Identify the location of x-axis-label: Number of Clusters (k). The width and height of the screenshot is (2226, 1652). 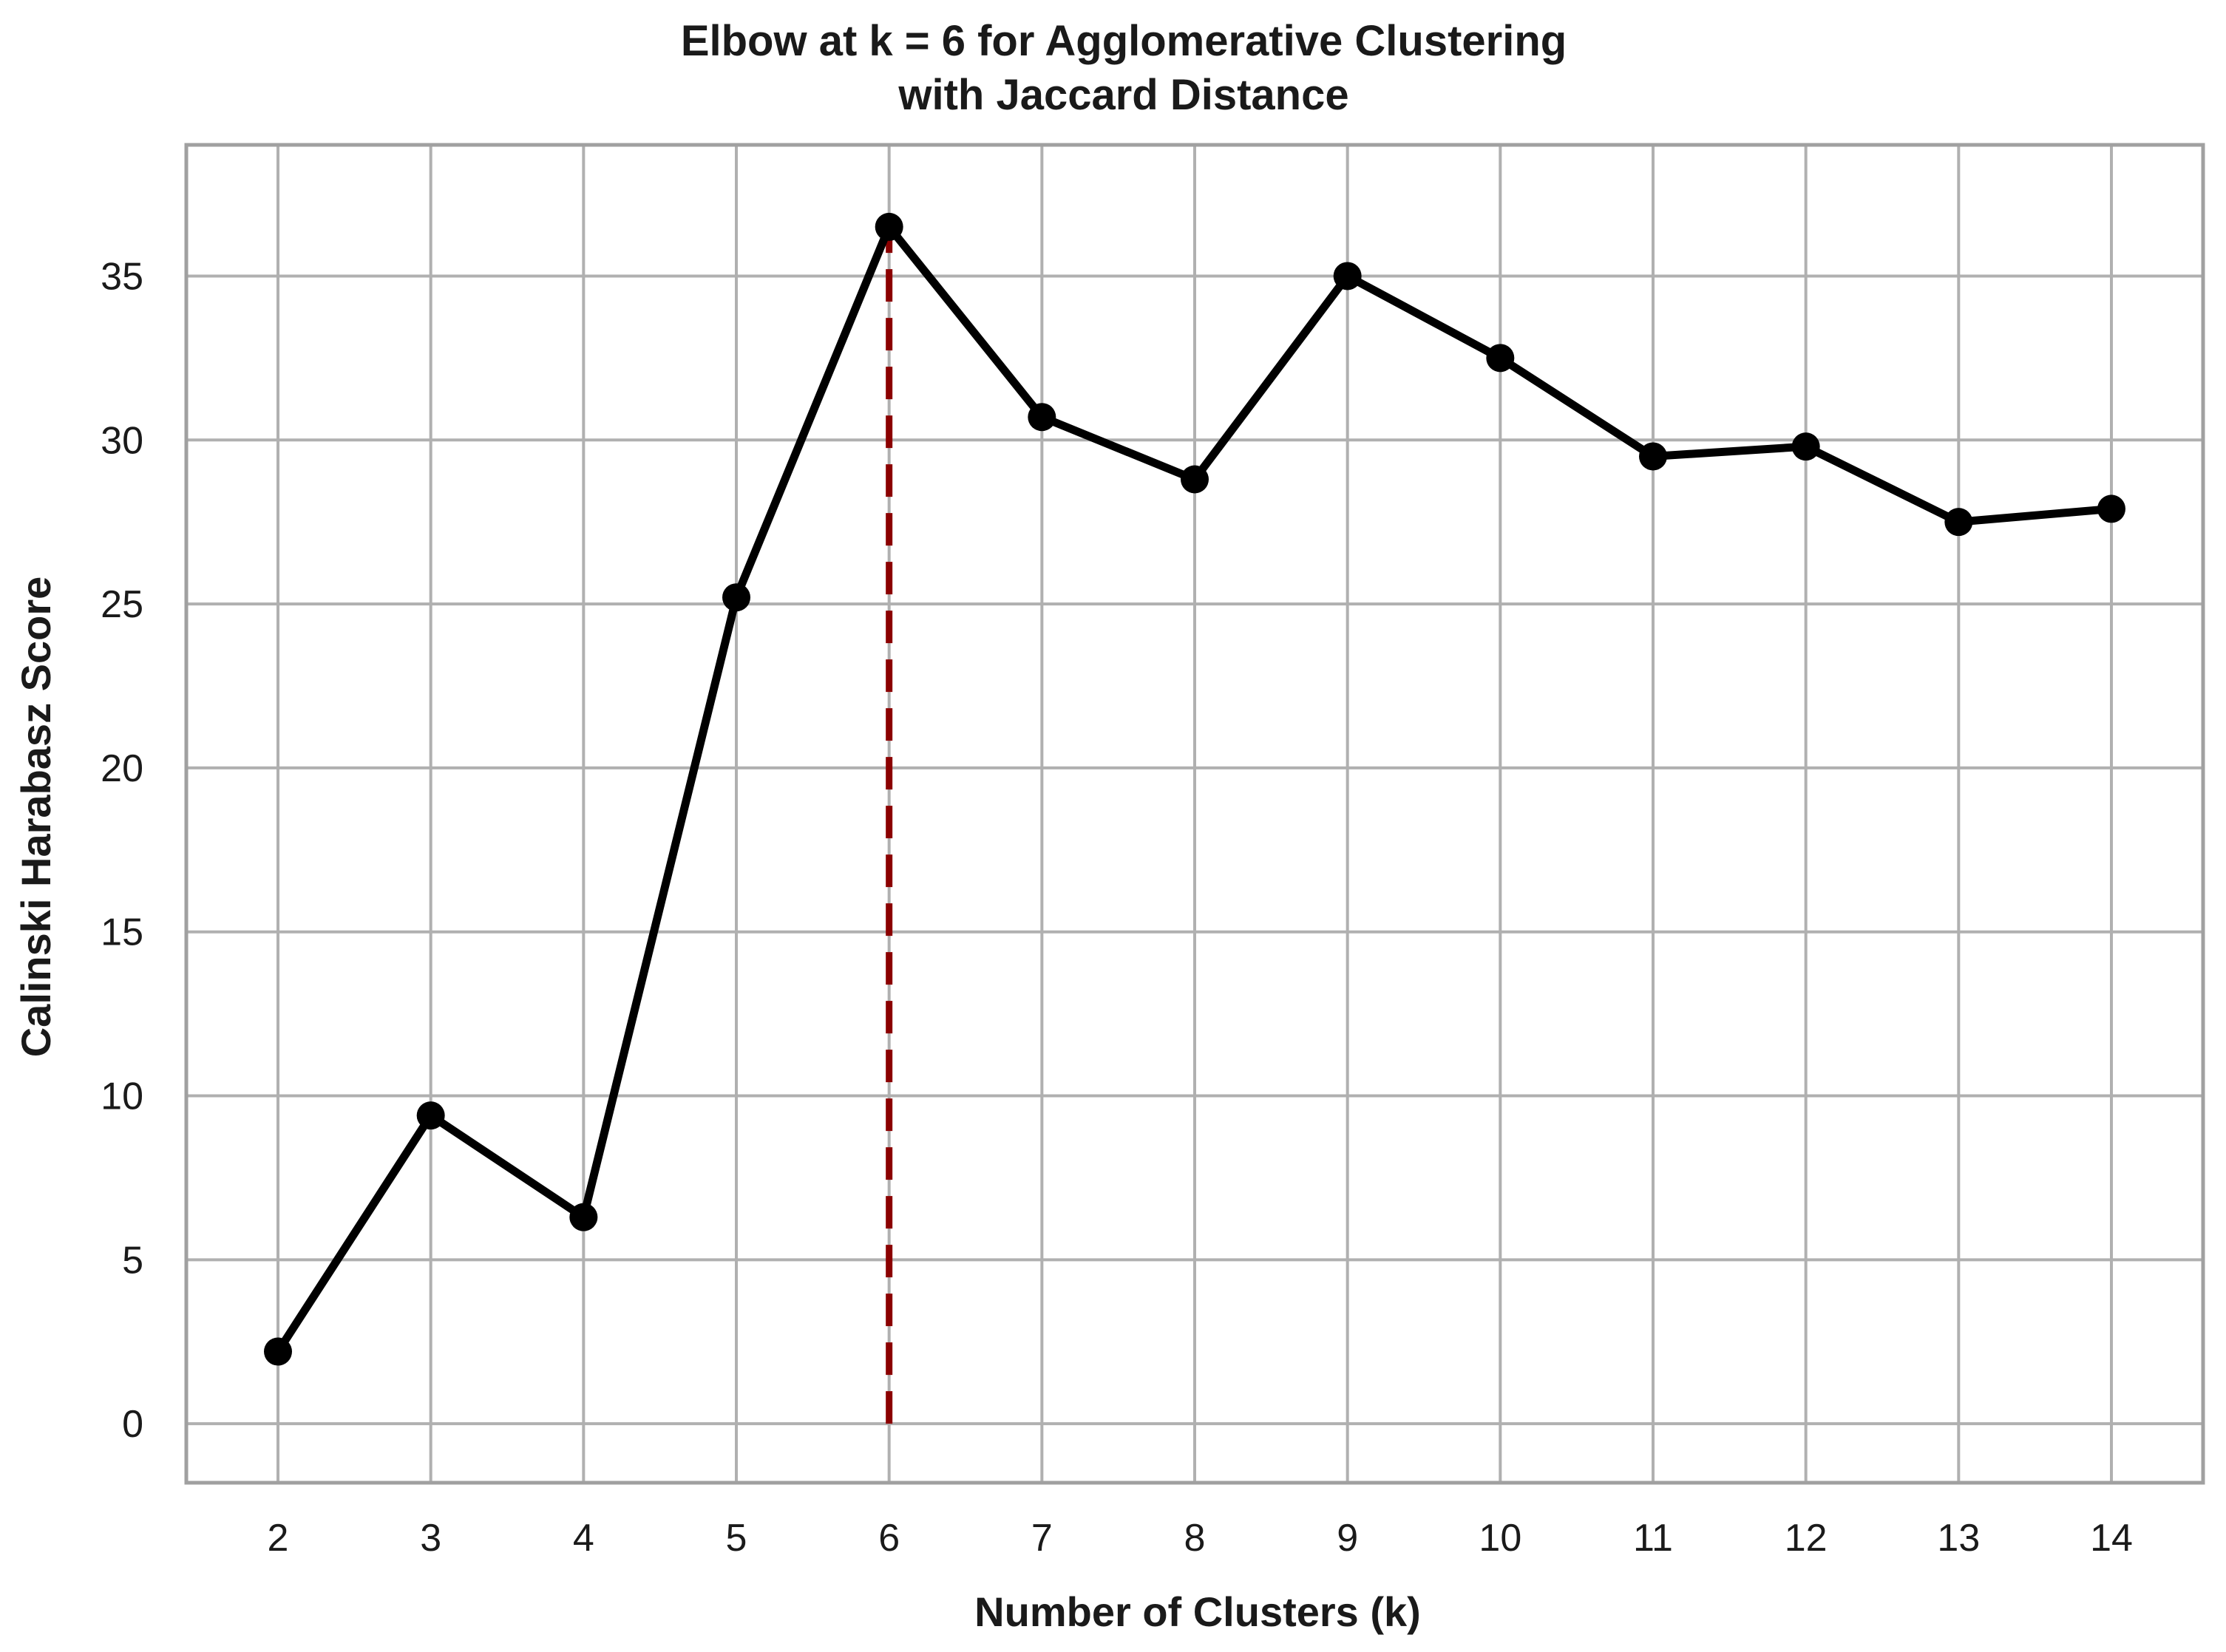
(1197, 1611).